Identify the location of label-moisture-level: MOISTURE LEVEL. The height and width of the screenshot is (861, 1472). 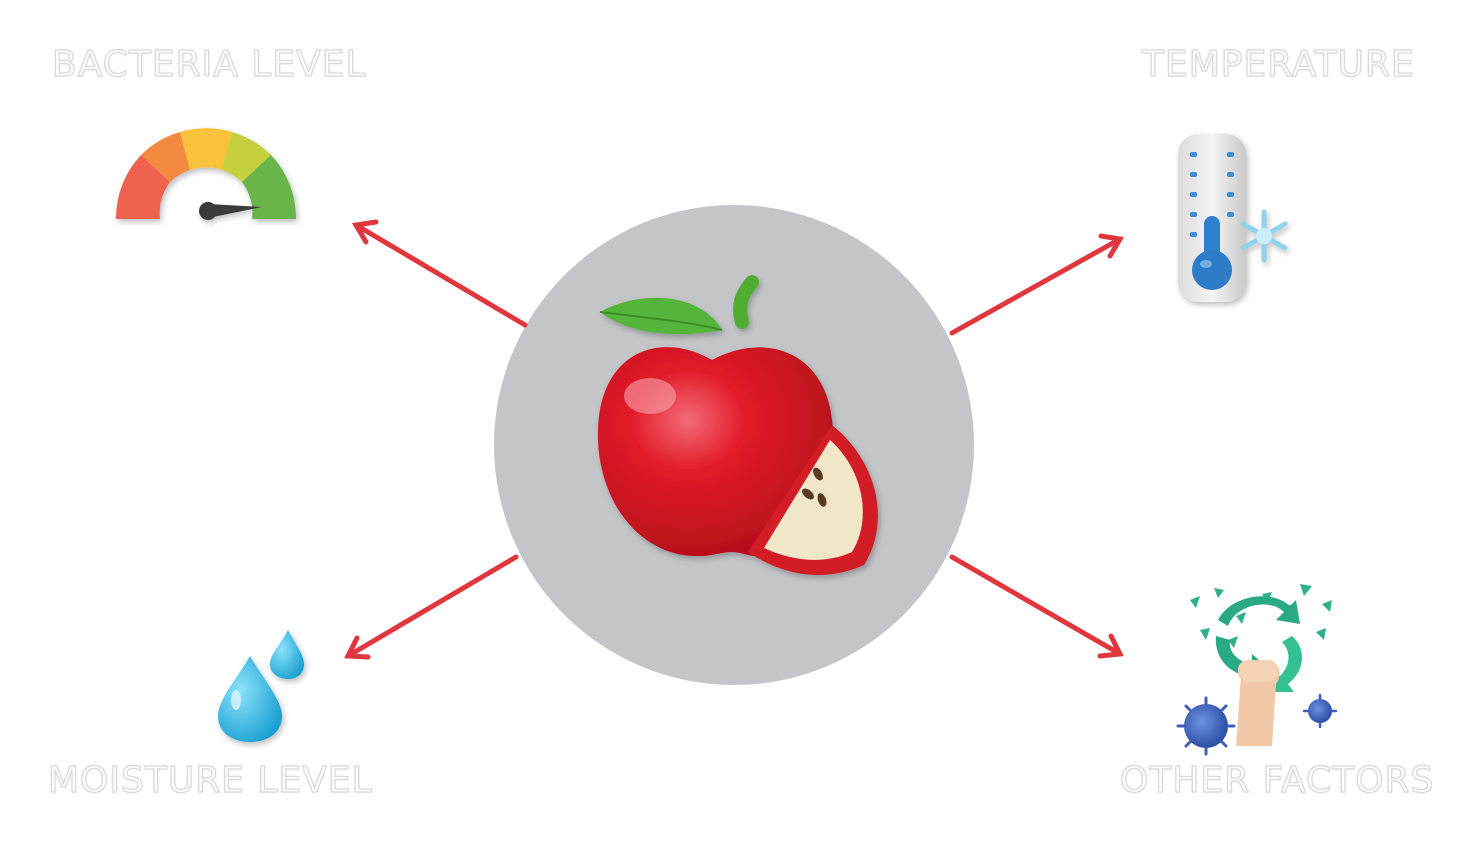
(210, 780).